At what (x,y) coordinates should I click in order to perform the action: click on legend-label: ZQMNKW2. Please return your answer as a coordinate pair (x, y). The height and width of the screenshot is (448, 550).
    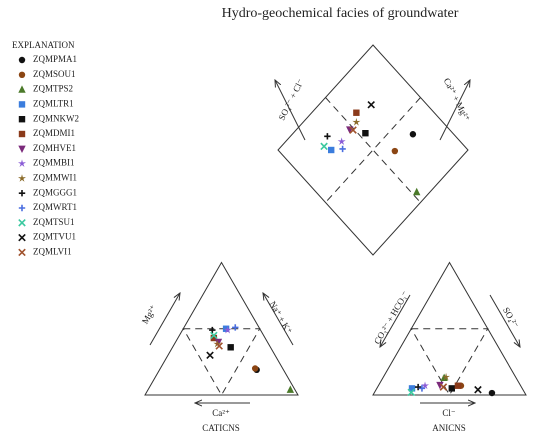
    Looking at the image, I should click on (56, 118).